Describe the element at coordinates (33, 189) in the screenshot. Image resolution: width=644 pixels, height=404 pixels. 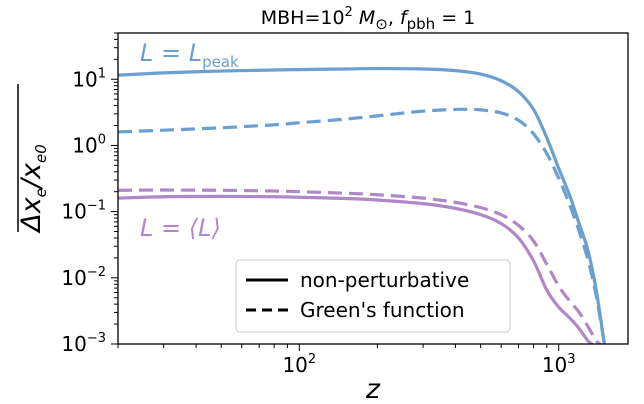
I see `y-axis-label: Δxe/xe0` at that location.